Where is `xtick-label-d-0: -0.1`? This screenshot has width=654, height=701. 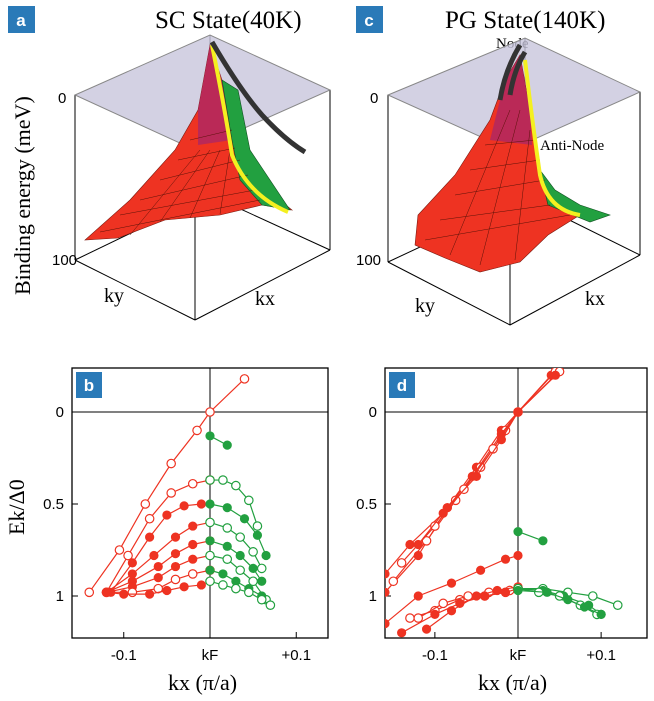 xtick-label-d-0: -0.1 is located at coordinates (435, 655).